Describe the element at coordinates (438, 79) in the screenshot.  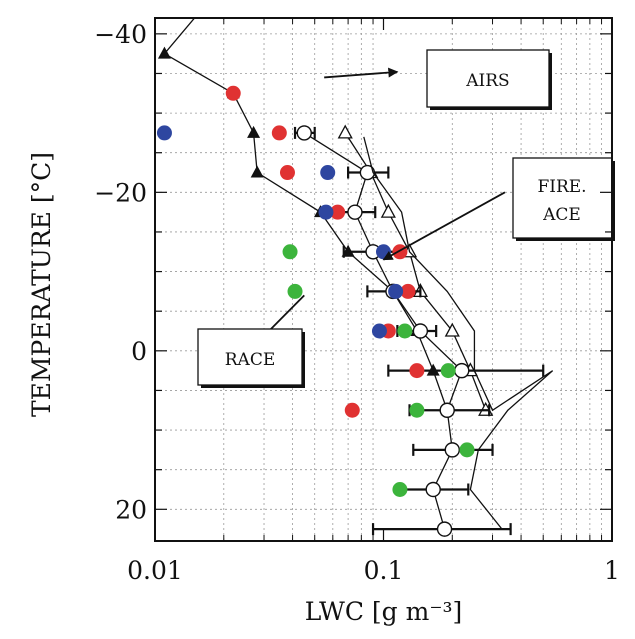
I see `annotation-airs: AIRS` at that location.